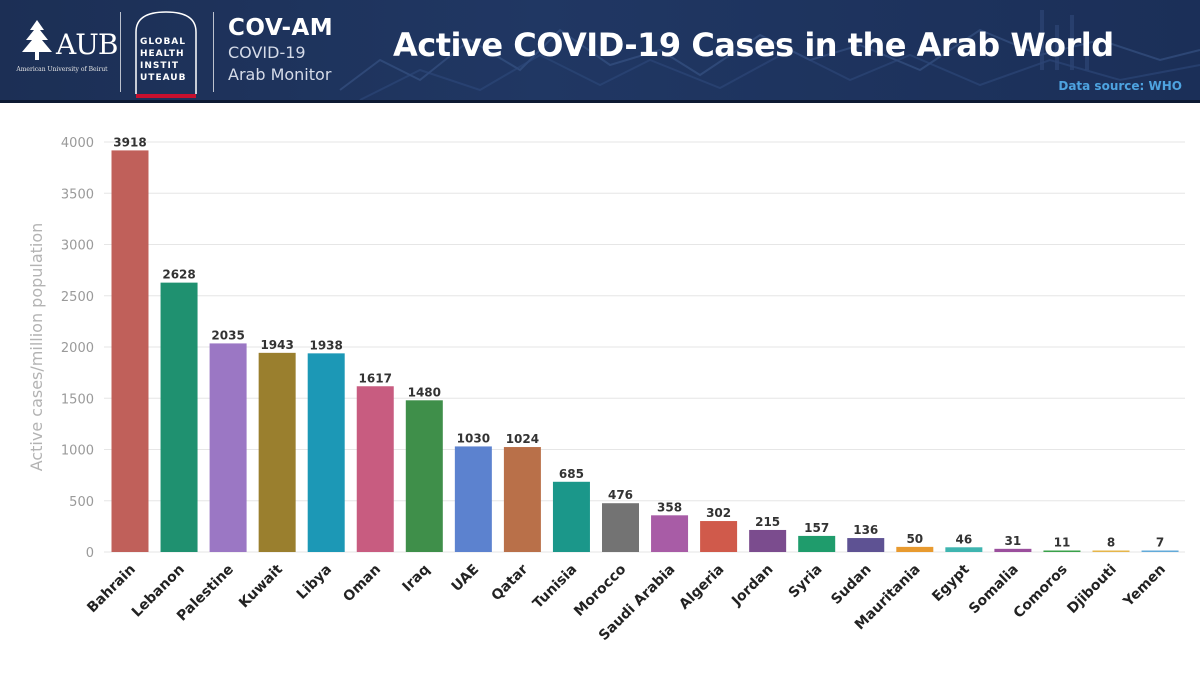 This screenshot has height=675, width=1200. What do you see at coordinates (510, 582) in the screenshot?
I see `x-tick-label: Qatar` at bounding box center [510, 582].